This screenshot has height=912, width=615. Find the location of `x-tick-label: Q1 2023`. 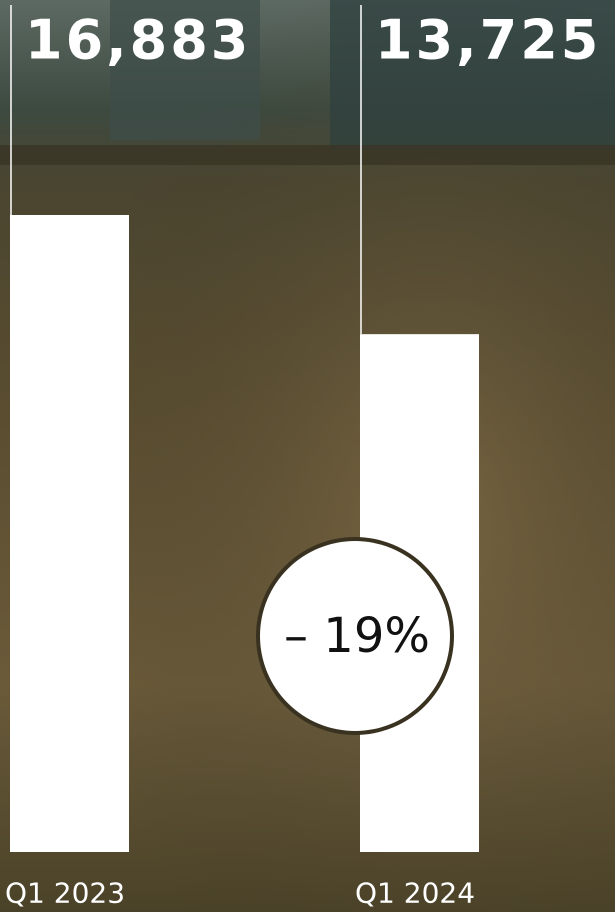

x-tick-label: Q1 2023 is located at coordinates (65, 893).